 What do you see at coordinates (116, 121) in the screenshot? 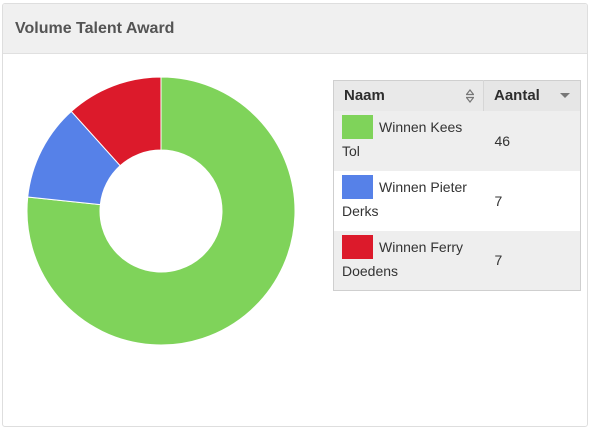
I see `donut-slice-red` at bounding box center [116, 121].